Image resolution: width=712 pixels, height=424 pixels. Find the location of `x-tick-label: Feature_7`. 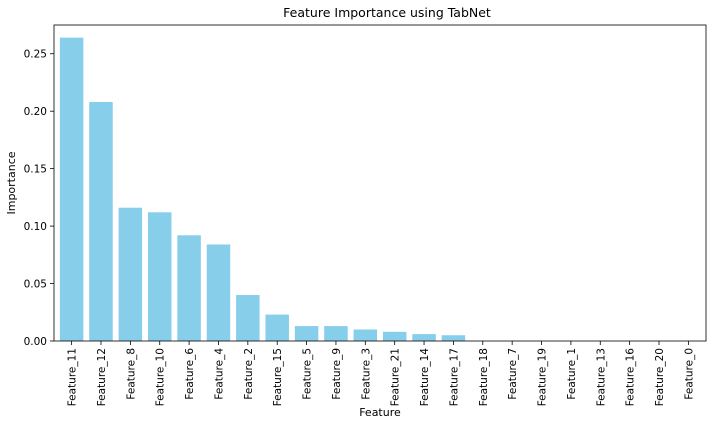

x-tick-label: Feature_7 is located at coordinates (513, 374).